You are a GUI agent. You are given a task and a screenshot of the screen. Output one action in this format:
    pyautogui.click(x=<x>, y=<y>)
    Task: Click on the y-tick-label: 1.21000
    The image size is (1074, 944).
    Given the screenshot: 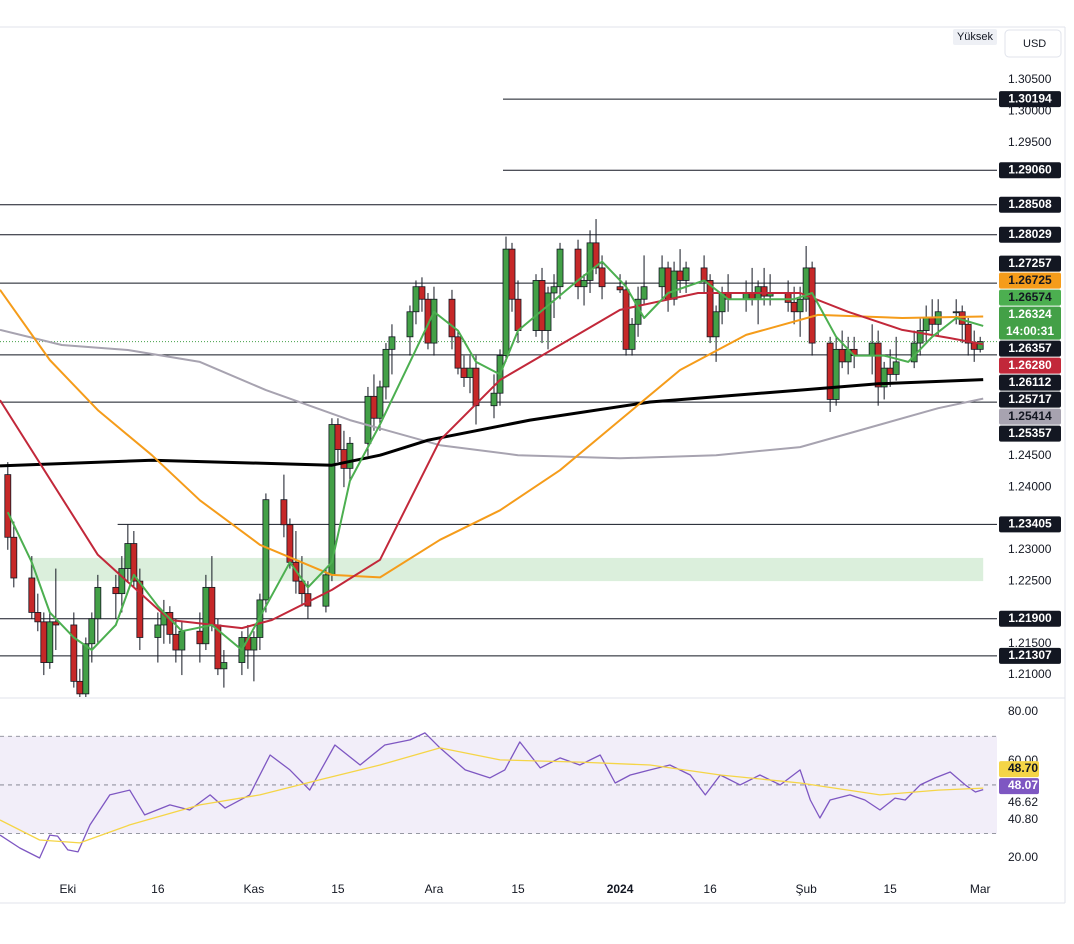 What is the action you would take?
    pyautogui.click(x=1030, y=674)
    